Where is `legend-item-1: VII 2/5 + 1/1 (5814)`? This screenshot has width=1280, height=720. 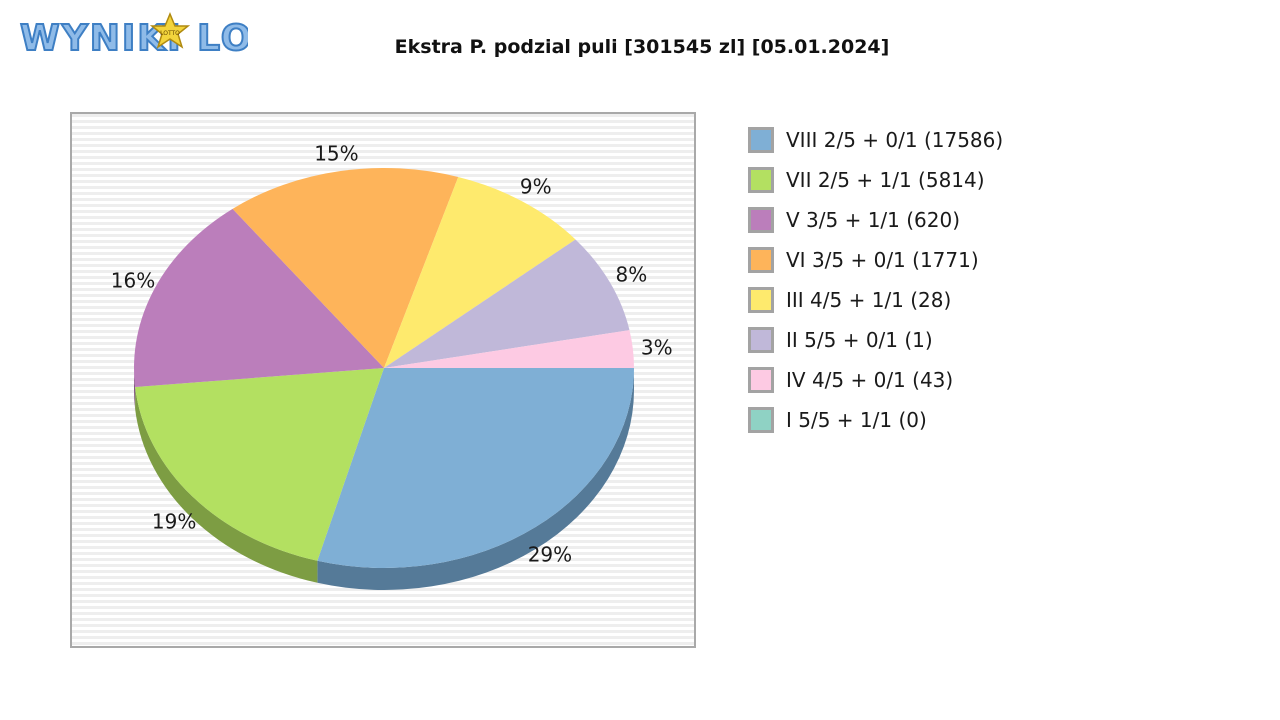
legend-item-1: VII 2/5 + 1/1 (5814) is located at coordinates (875, 180).